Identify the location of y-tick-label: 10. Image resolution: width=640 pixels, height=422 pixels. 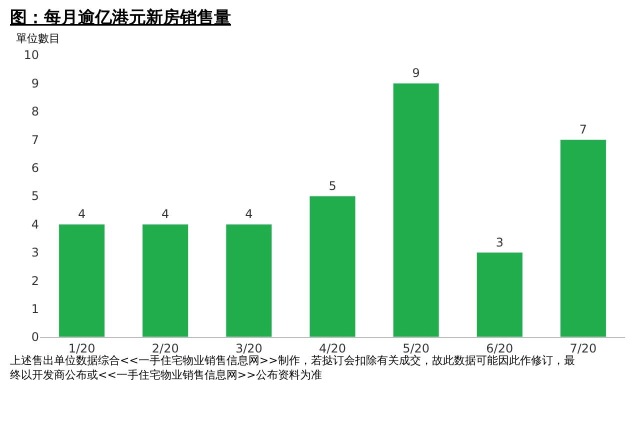
(31, 55).